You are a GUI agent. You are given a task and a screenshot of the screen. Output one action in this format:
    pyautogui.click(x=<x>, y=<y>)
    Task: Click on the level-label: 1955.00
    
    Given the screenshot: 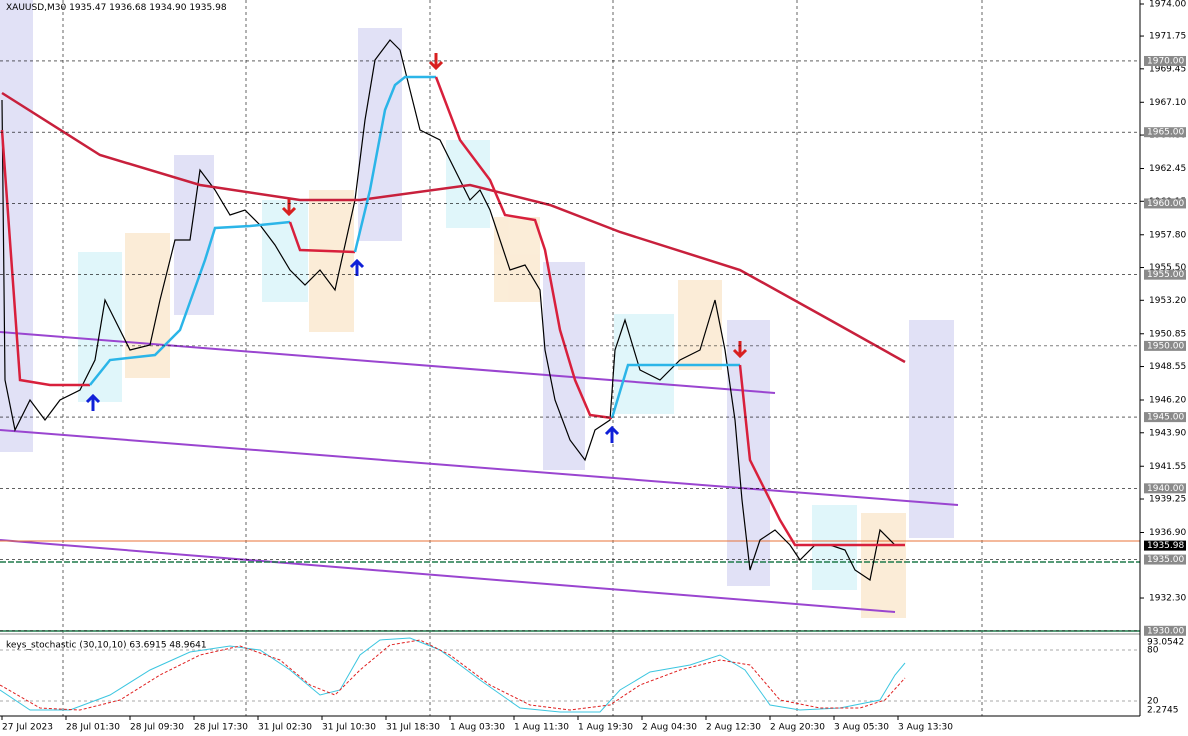 What is the action you would take?
    pyautogui.click(x=1165, y=275)
    